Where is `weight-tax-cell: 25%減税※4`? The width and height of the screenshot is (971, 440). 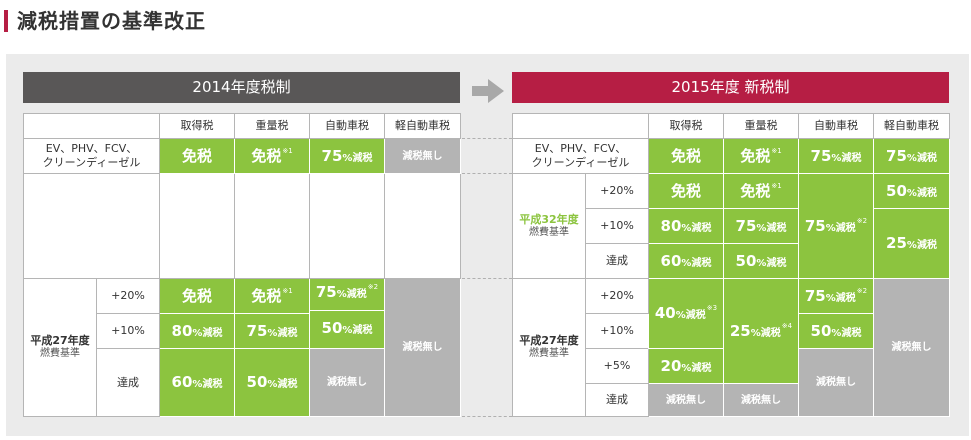 weight-tax-cell: 25%減税※4 is located at coordinates (761, 331).